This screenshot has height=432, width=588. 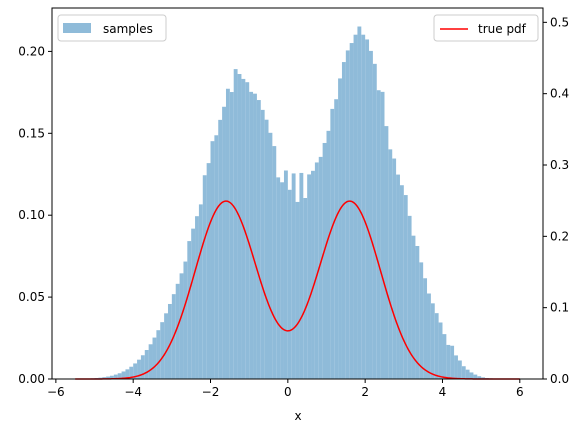 I want to click on y-right-tick-label: 0.1, so click(x=559, y=308).